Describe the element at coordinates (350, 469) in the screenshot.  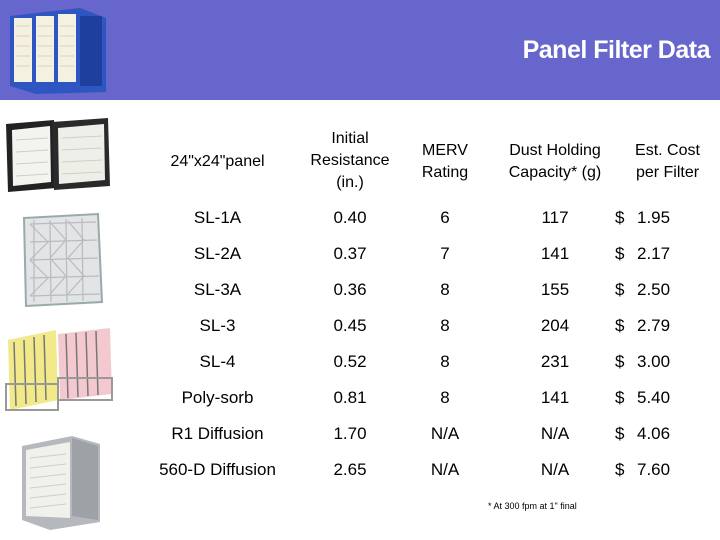
I see `cell-resistance: 2.65` at that location.